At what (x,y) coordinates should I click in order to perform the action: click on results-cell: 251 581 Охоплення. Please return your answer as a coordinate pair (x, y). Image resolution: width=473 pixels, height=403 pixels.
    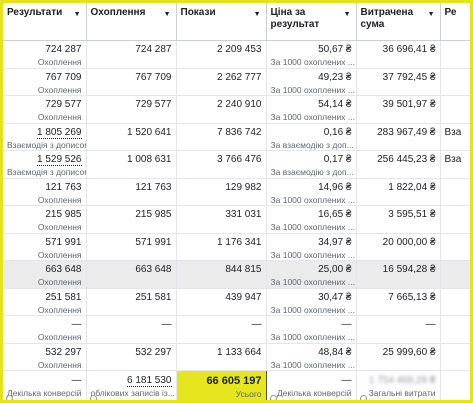
    Looking at the image, I should click on (45, 302).